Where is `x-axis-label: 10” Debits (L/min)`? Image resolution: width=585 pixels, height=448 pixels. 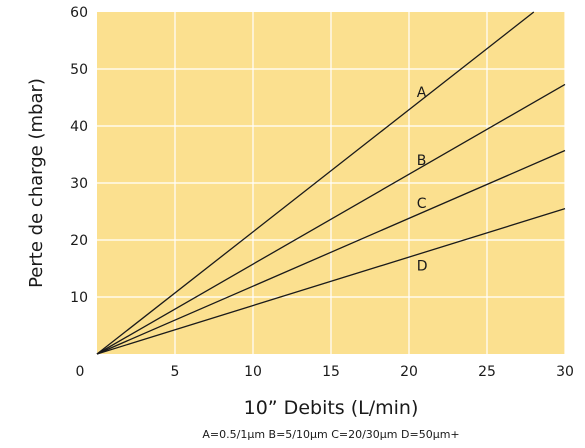 x-axis-label: 10” Debits (L/min) is located at coordinates (331, 408).